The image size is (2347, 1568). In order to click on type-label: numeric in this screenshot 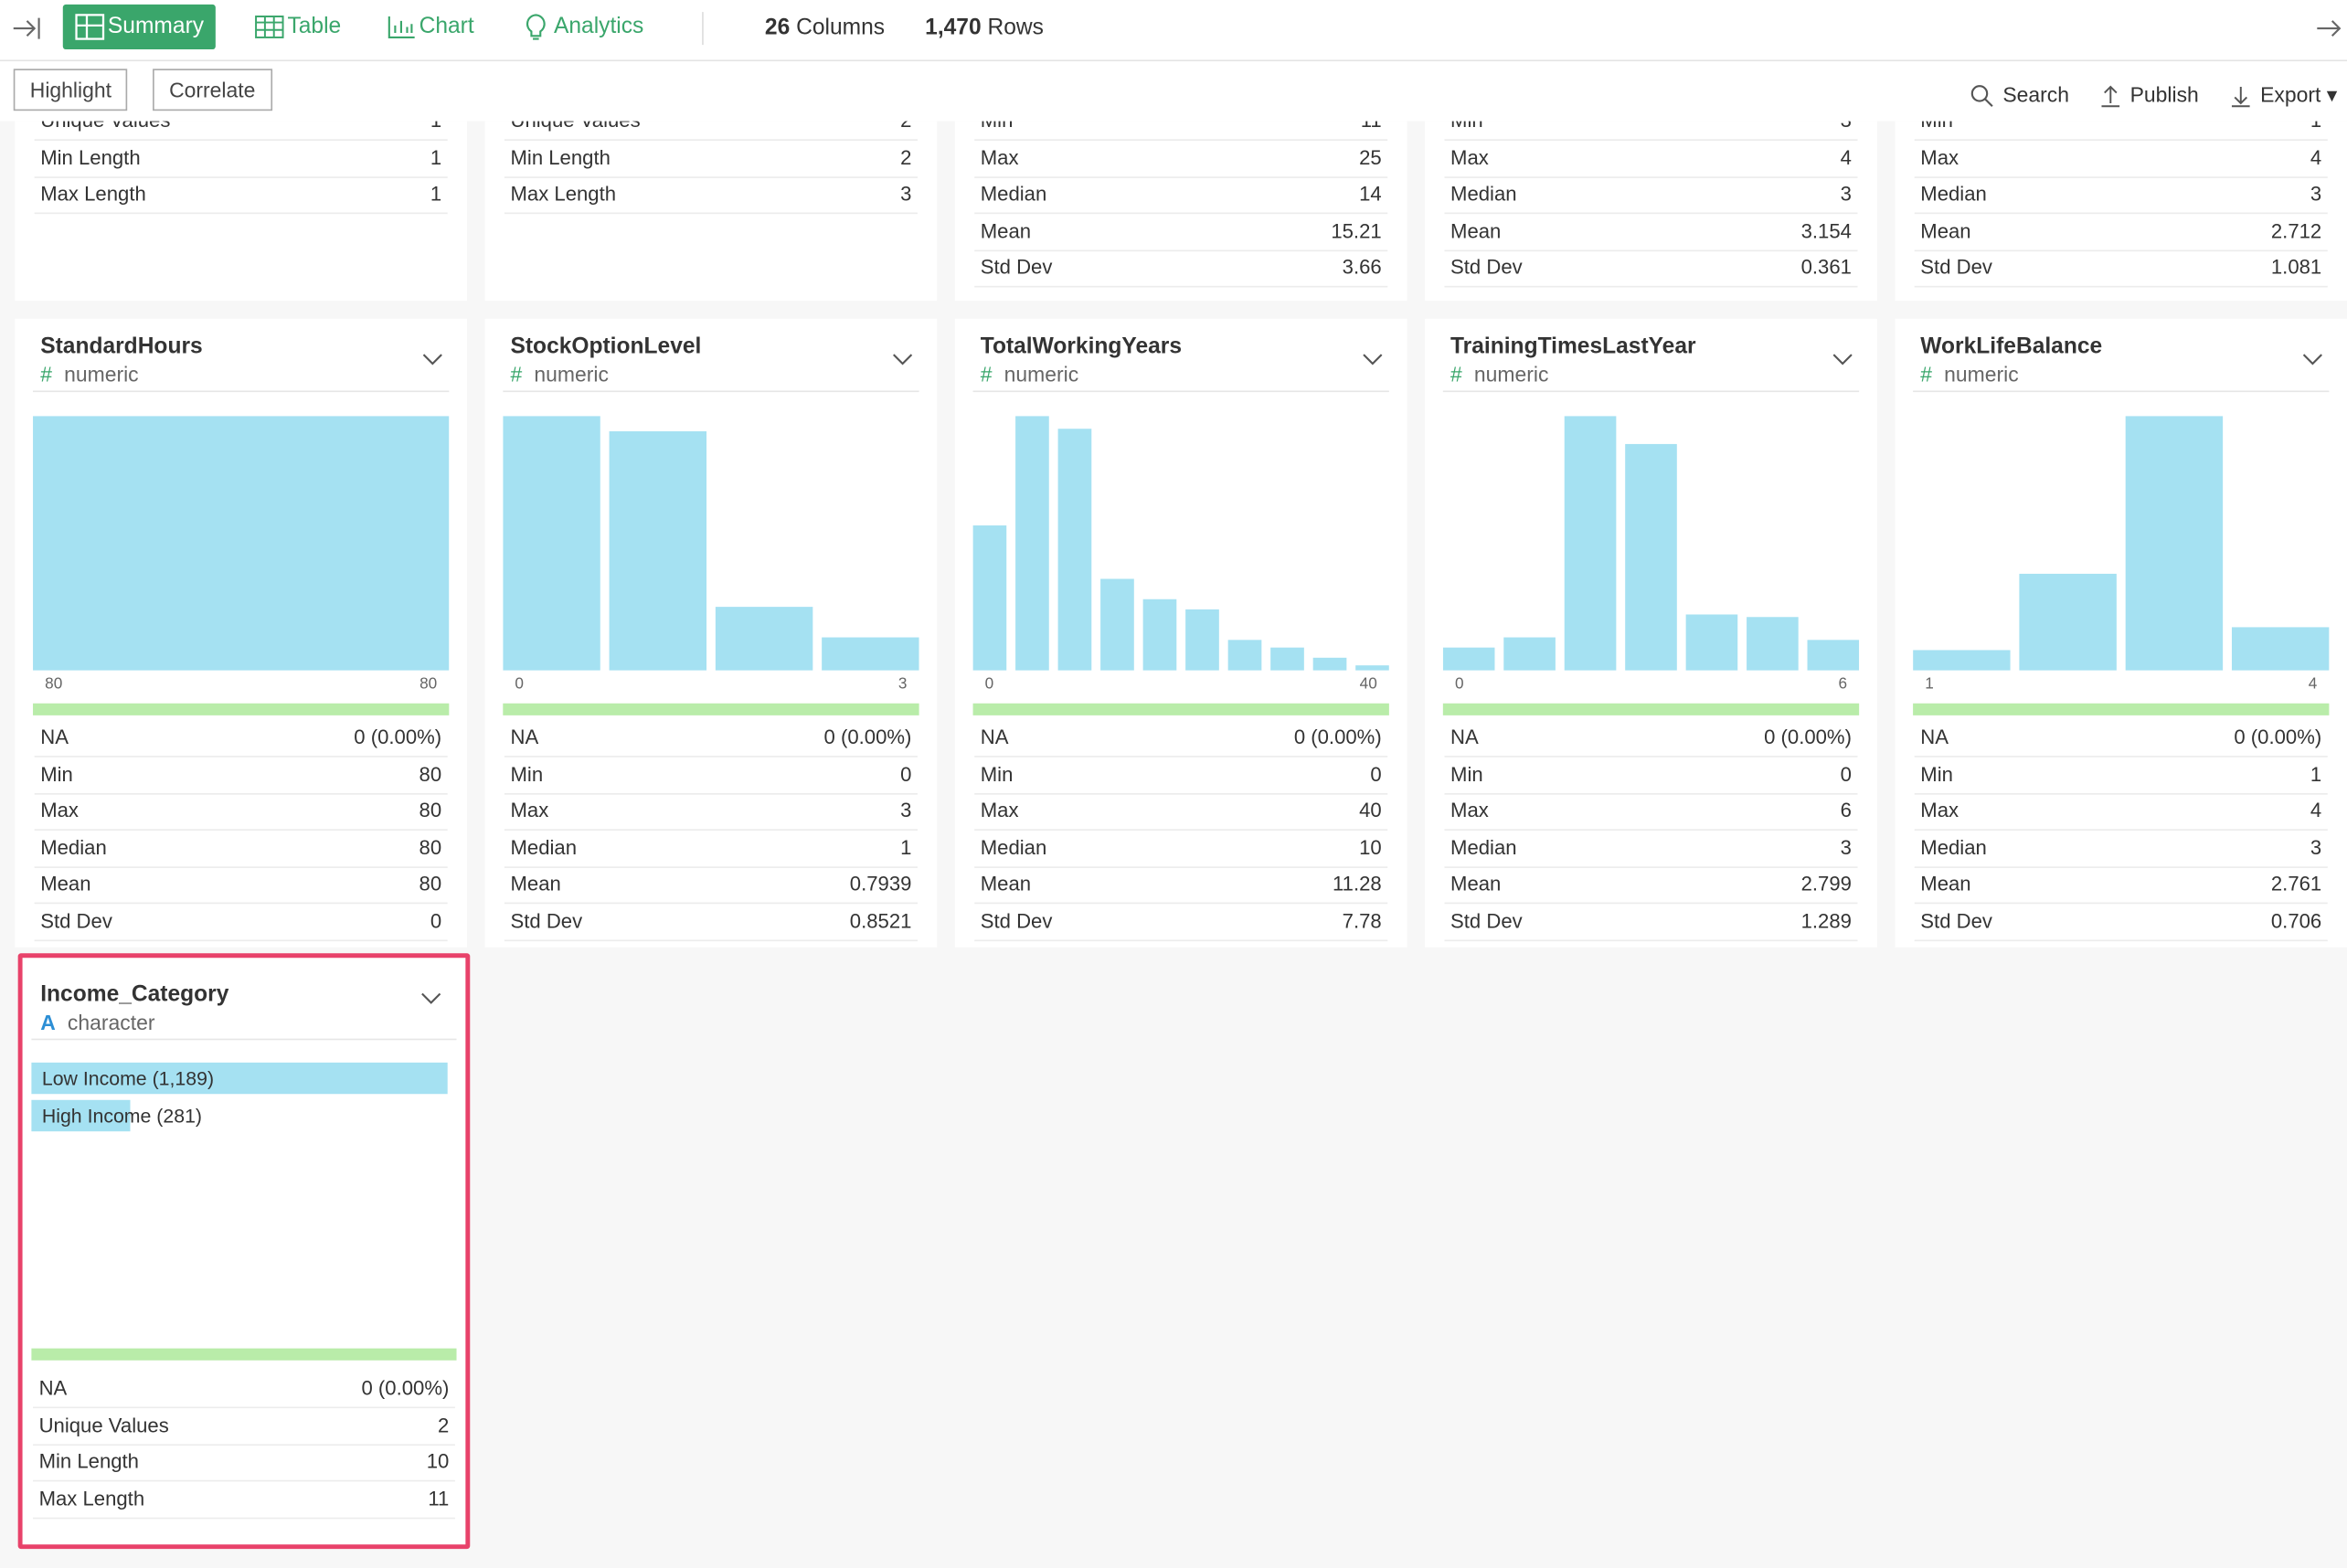, I will do `click(1511, 375)`.